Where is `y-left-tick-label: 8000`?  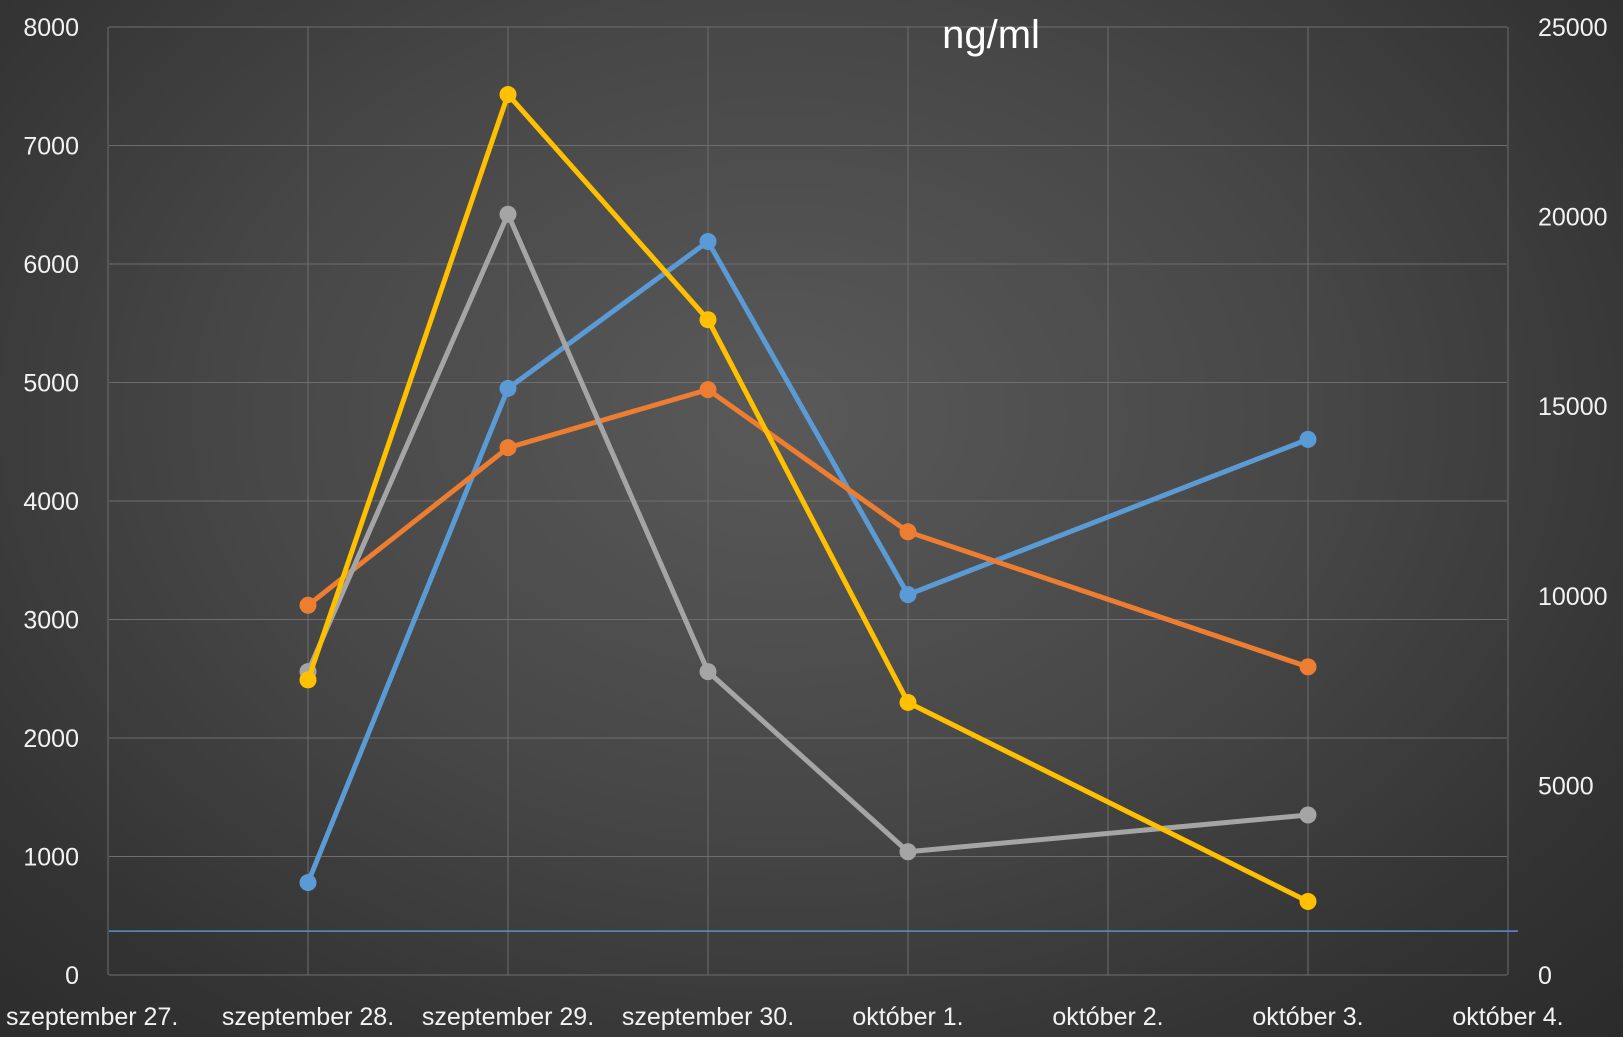 y-left-tick-label: 8000 is located at coordinates (51, 28).